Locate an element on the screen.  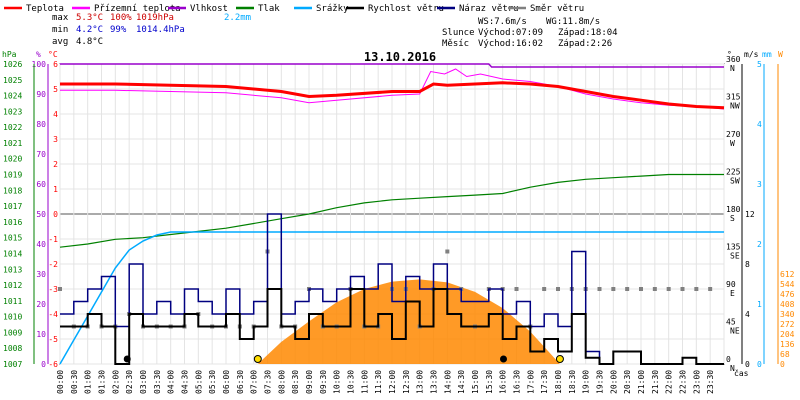
stat-ws: WS:7.6m/s is located at coordinates (502, 22).